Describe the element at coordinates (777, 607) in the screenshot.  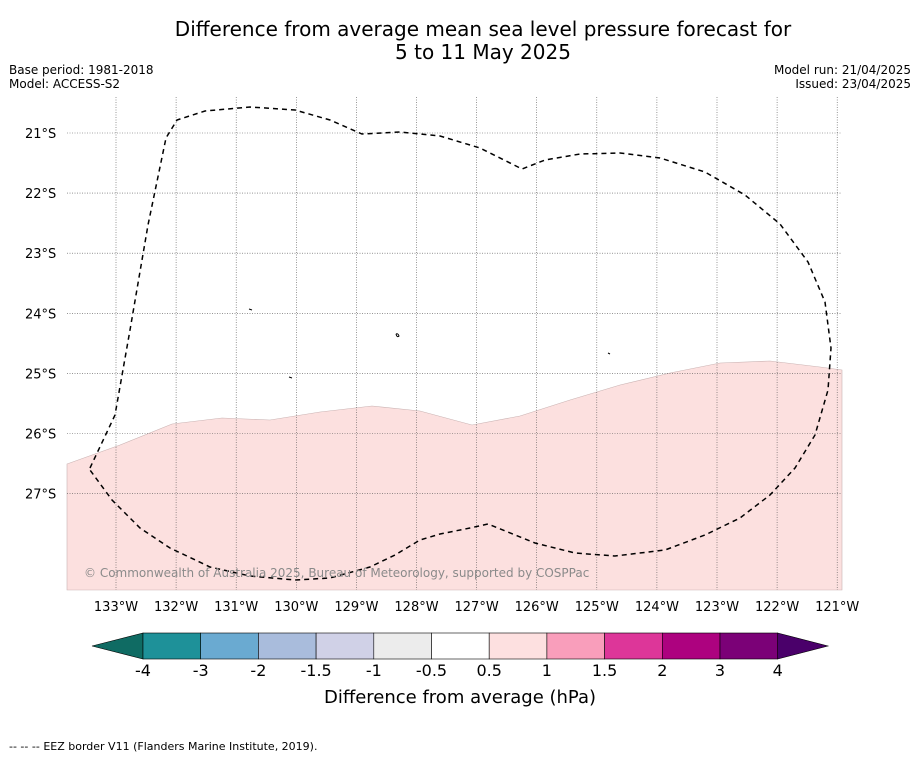
I see `longitude-label: 122°W` at that location.